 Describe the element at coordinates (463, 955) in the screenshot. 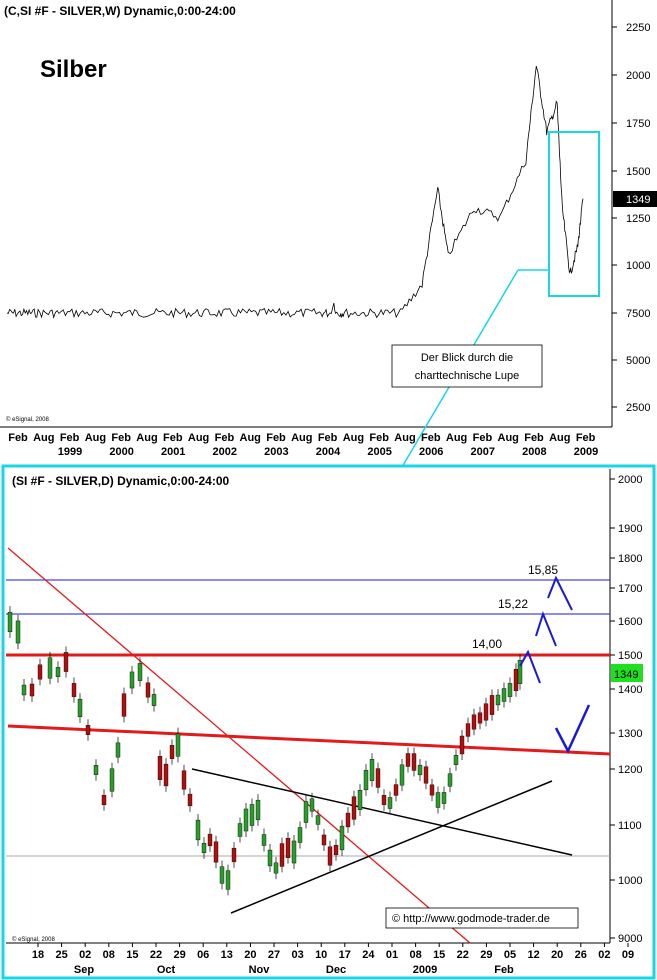

I see `daily-x-tick: 22` at that location.